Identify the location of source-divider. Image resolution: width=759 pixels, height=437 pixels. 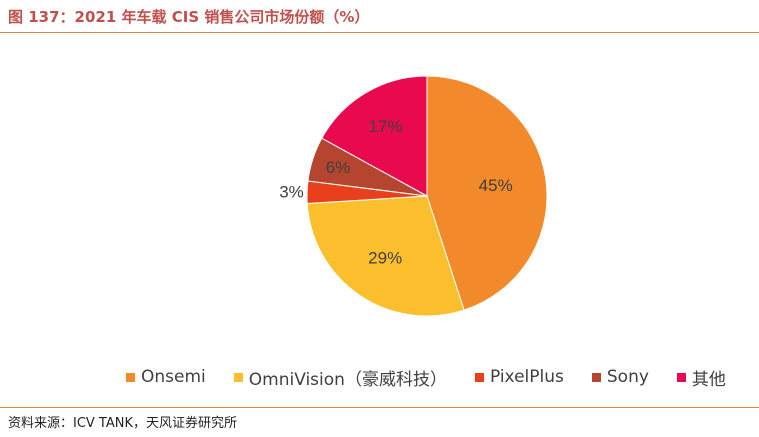
(379, 407).